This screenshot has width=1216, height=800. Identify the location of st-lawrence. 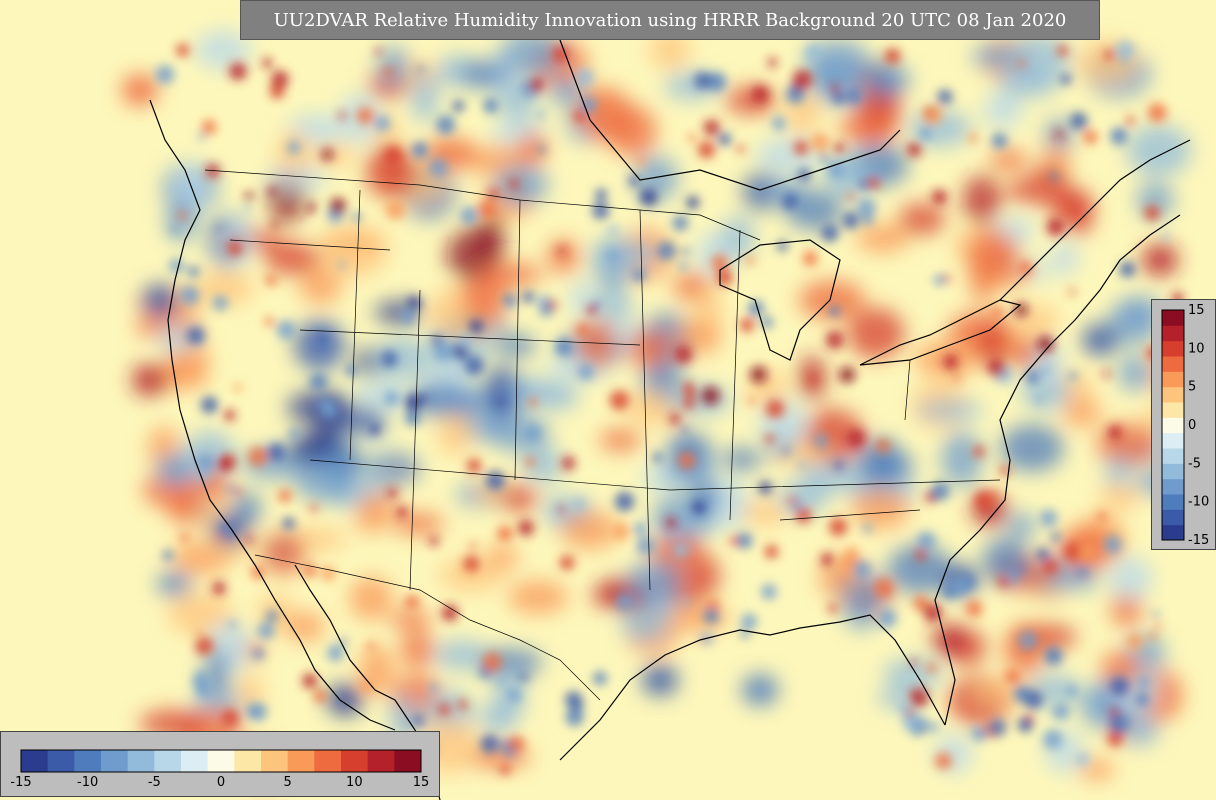
(1095, 220).